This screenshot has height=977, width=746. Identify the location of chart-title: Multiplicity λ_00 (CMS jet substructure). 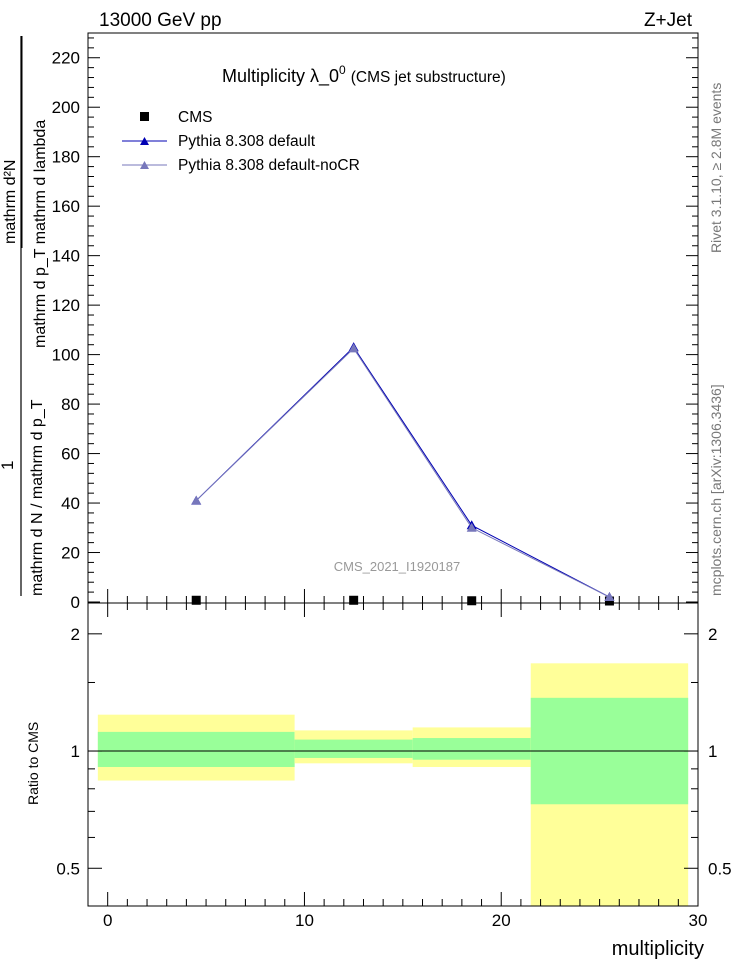
(364, 75).